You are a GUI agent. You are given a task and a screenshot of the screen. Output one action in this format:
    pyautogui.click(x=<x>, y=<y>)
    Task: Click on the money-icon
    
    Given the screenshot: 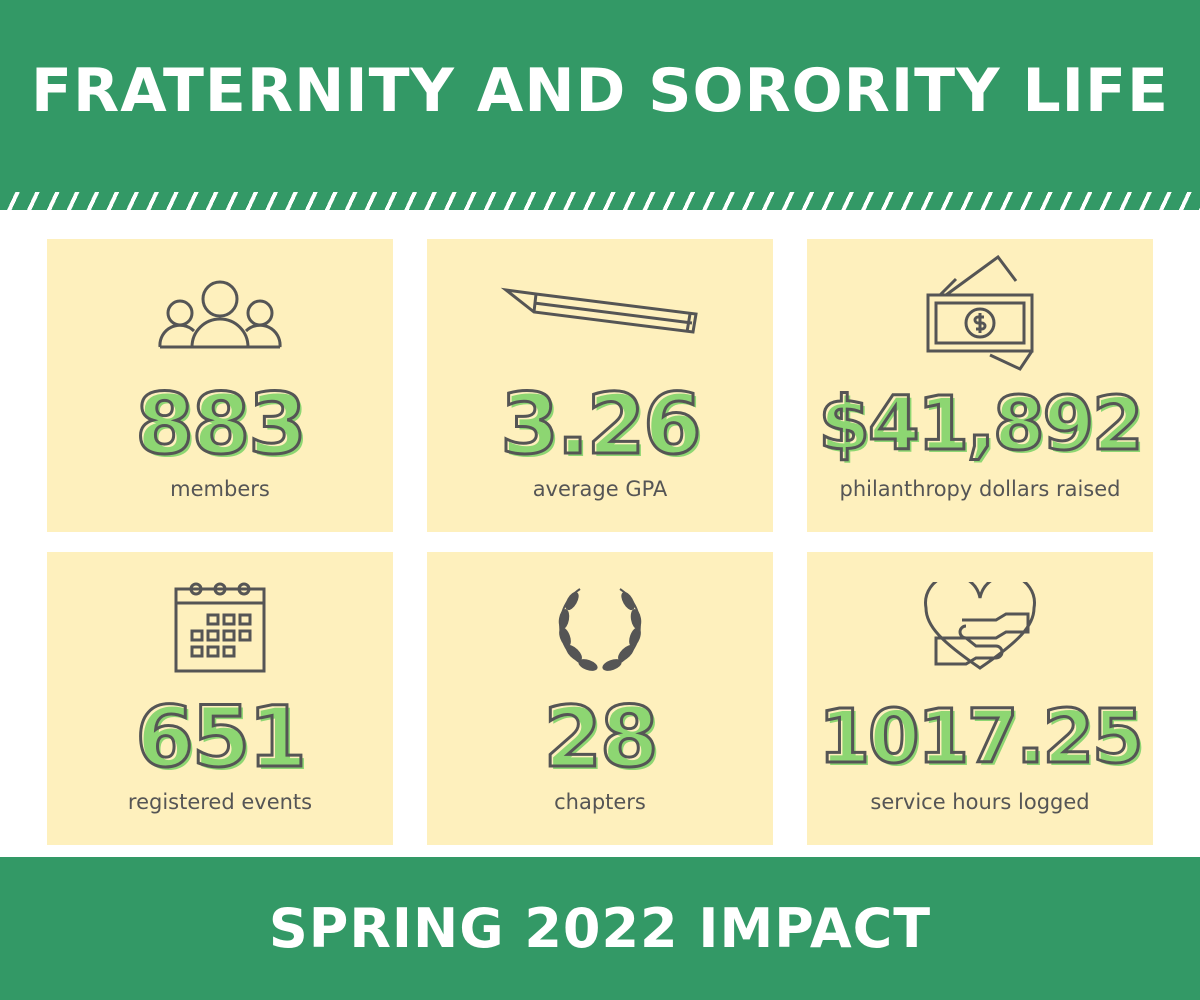 What is the action you would take?
    pyautogui.click(x=980, y=314)
    